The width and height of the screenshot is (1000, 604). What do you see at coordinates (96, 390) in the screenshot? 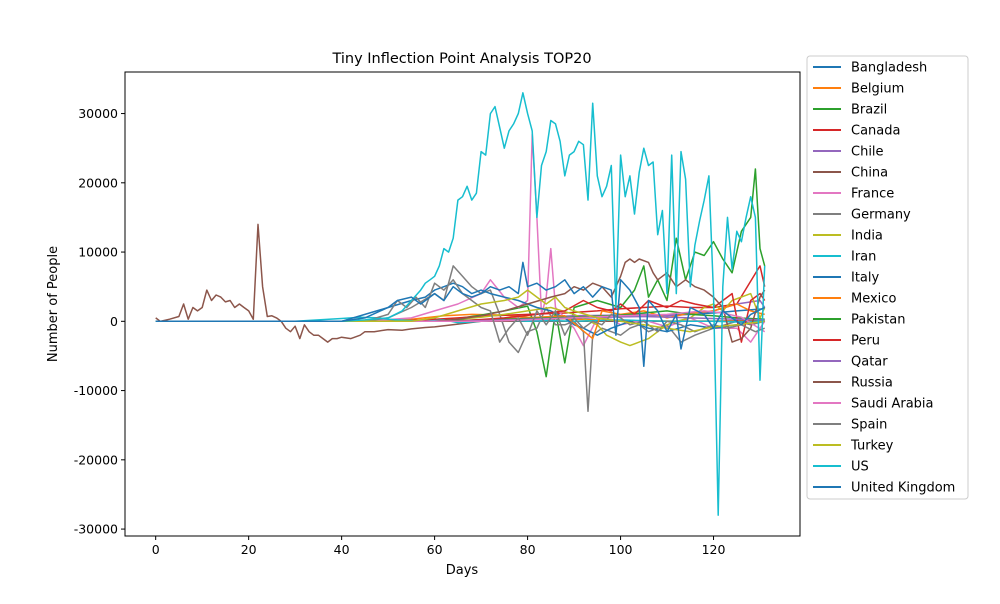
I see `y-tick-label: -10000` at bounding box center [96, 390].